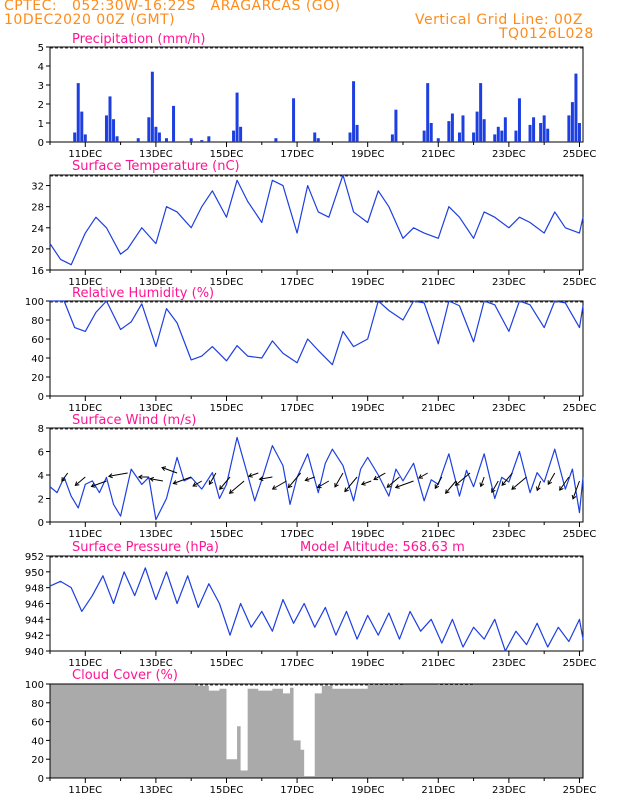 Image resolution: width=618 pixels, height=800 pixels. Describe the element at coordinates (34, 605) in the screenshot. I see `y-tick-label: 946` at that location.